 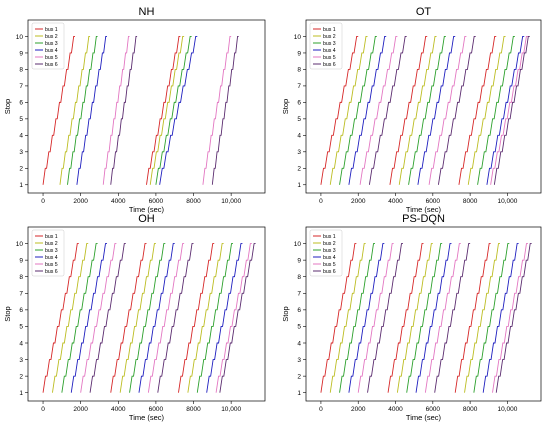 I want to click on chart-title: PS-DQN, so click(x=423, y=219).